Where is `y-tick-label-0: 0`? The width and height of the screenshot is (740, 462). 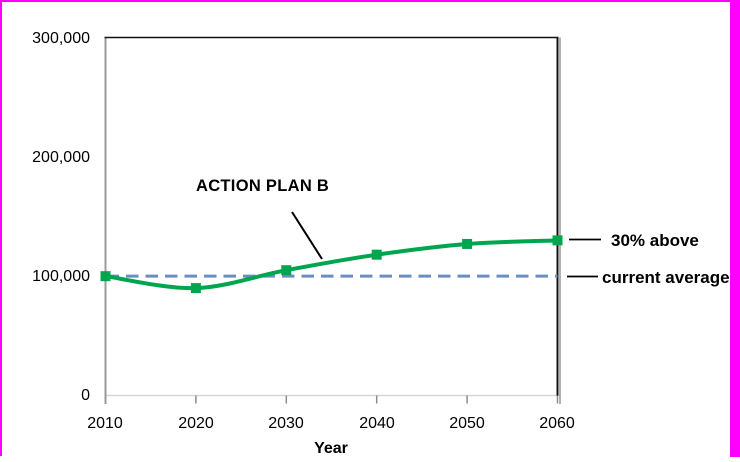
y-tick-label-0: 0 is located at coordinates (85, 395).